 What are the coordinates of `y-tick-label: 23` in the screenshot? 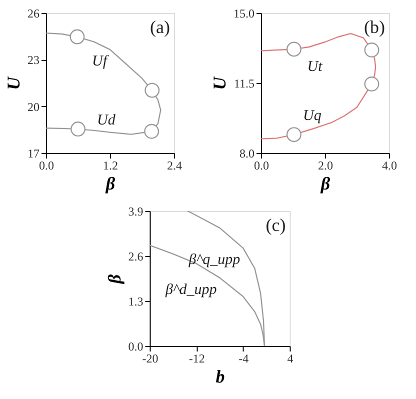 It's located at (34, 60).